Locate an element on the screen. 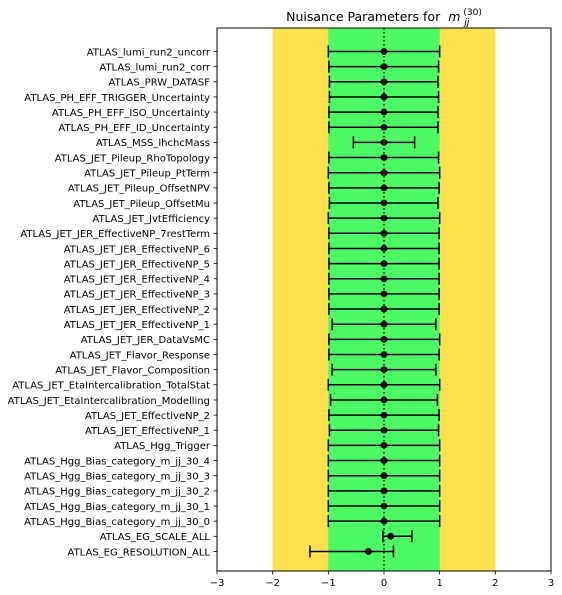  y-tick-label: ATLAS_JET_Pileup_OffsetMu is located at coordinates (141, 204).